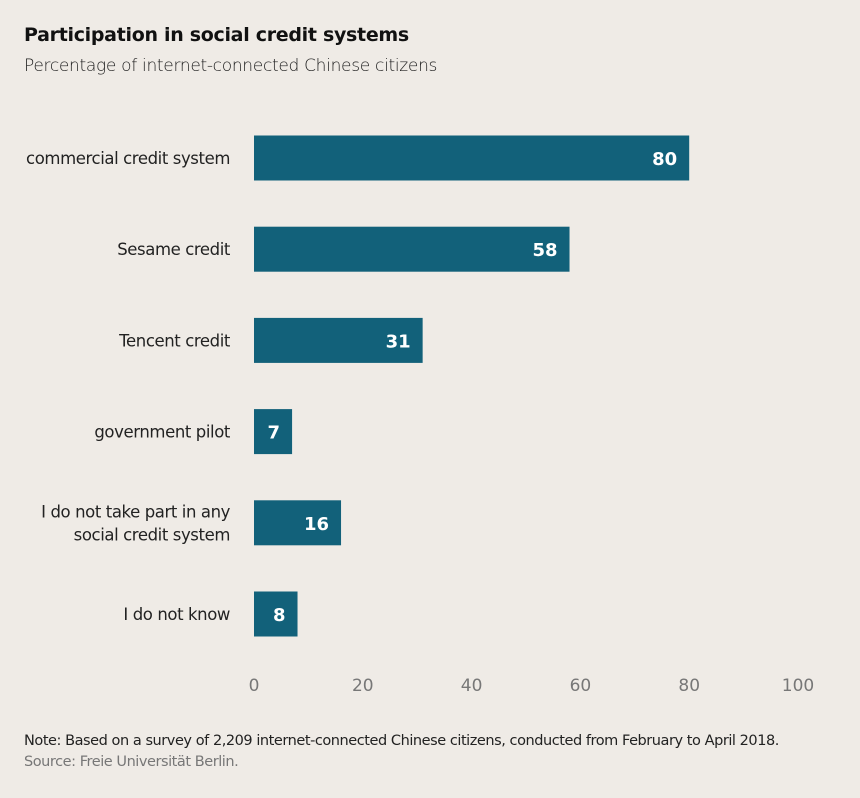  What do you see at coordinates (279, 615) in the screenshot?
I see `data-label: 8` at bounding box center [279, 615].